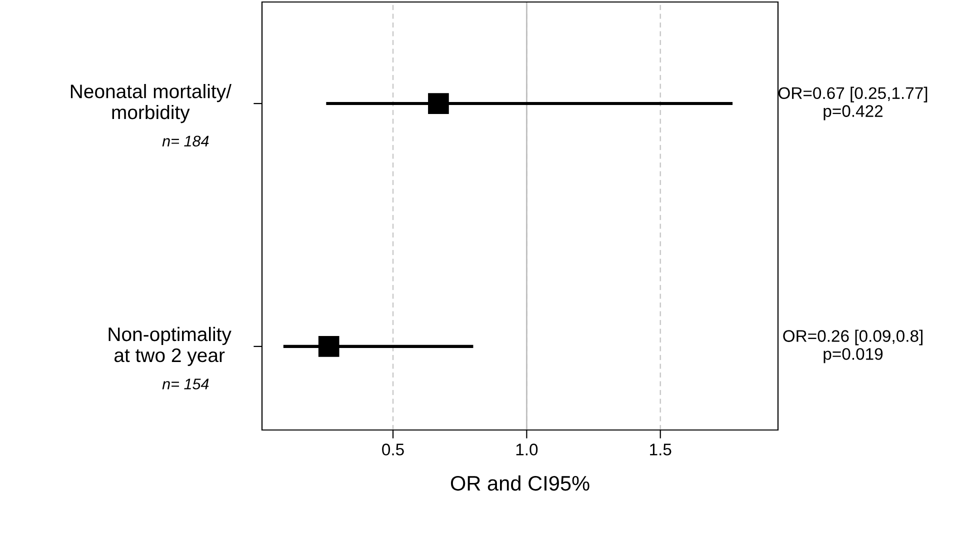 This screenshot has height=535, width=970. What do you see at coordinates (520, 483) in the screenshot?
I see `x-axis-title: OR and CI95%` at bounding box center [520, 483].